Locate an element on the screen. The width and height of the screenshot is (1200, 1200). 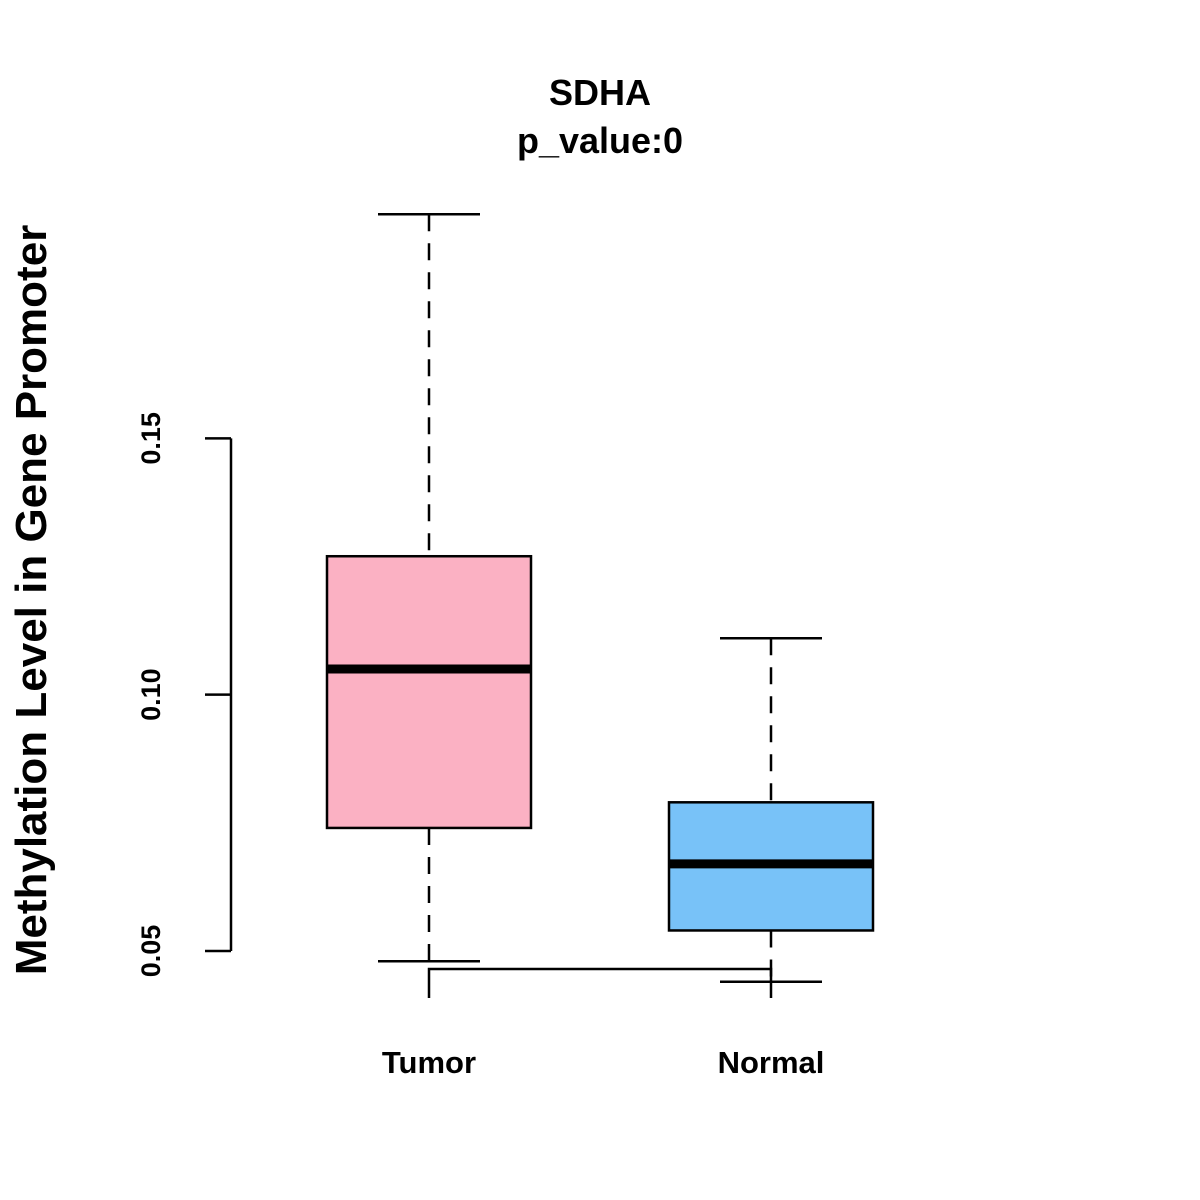
y-axis-label: Methylation Level in Gene Promoter is located at coordinates (31, 600).